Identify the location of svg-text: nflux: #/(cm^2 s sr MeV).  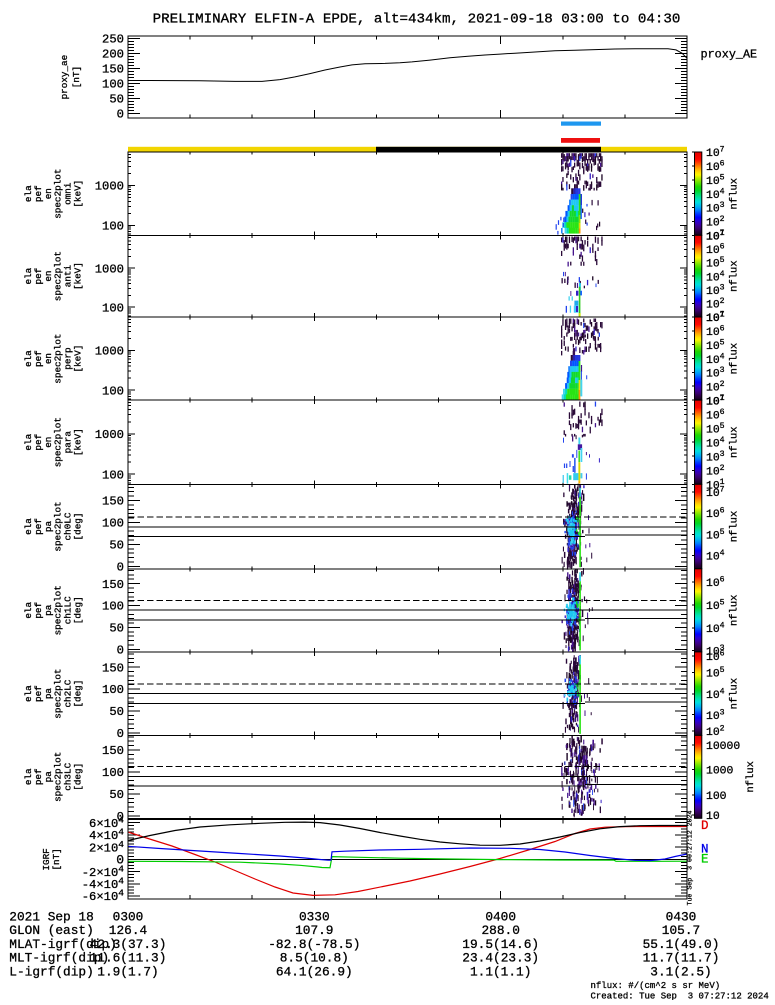
(656, 986).